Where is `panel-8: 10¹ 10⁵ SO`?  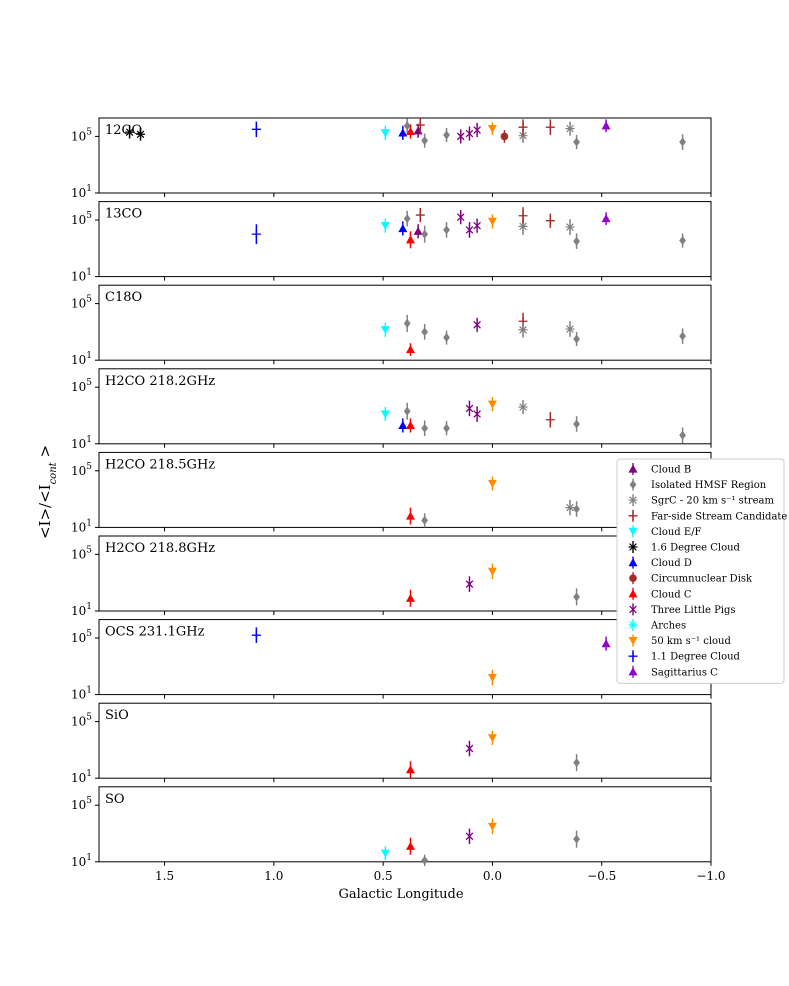 panel-8: 10¹ 10⁵ SO is located at coordinates (391, 827).